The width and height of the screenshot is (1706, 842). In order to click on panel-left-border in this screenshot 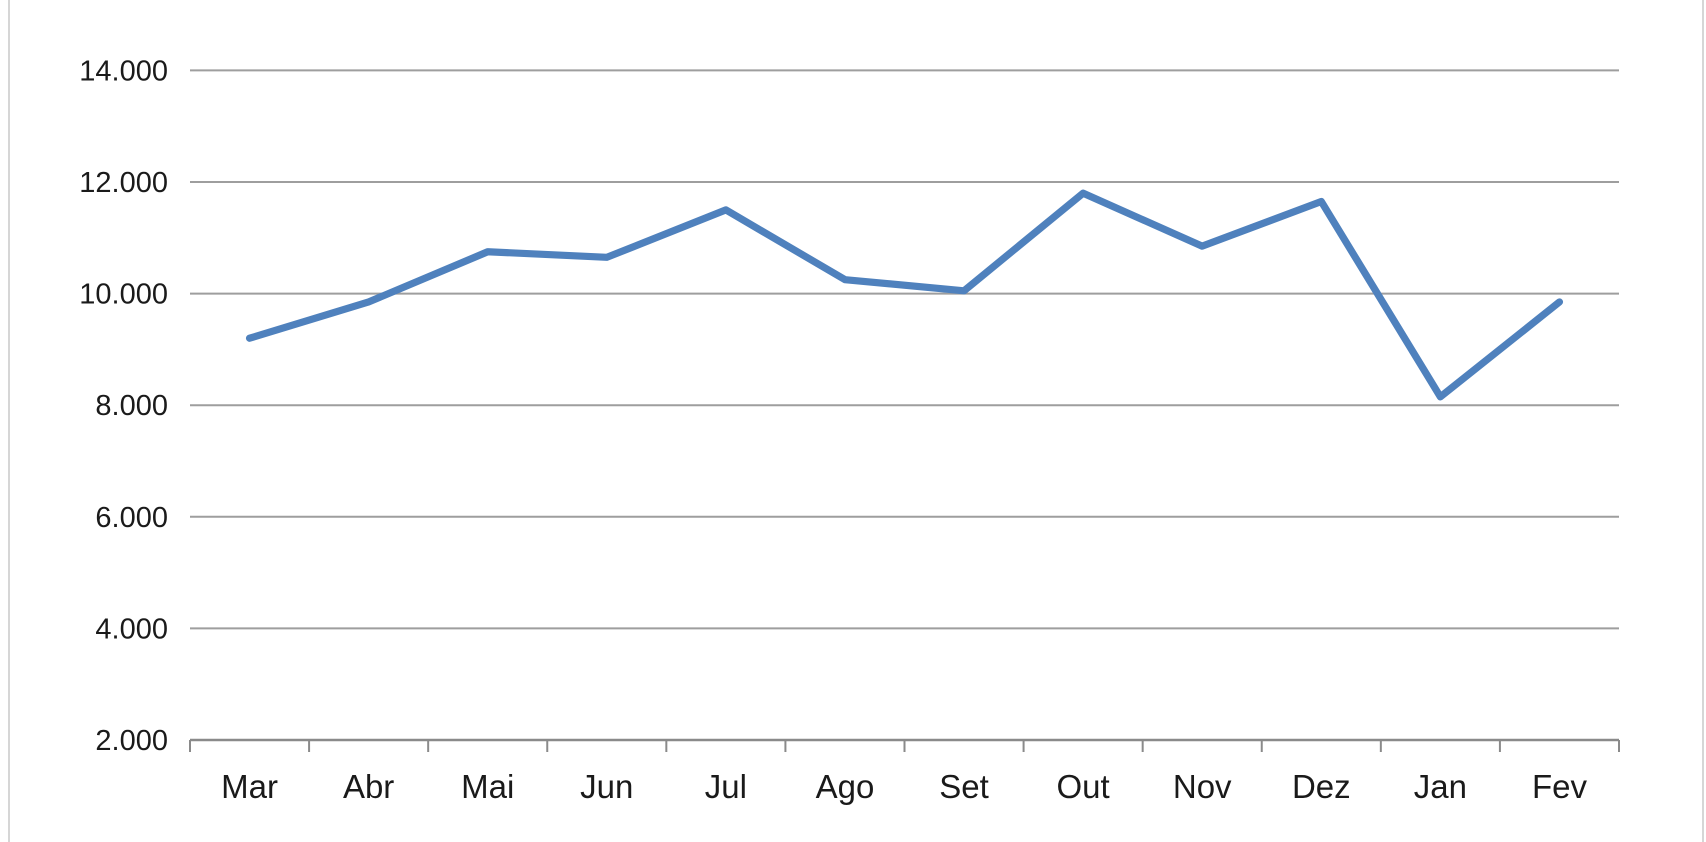, I will do `click(9, 421)`.